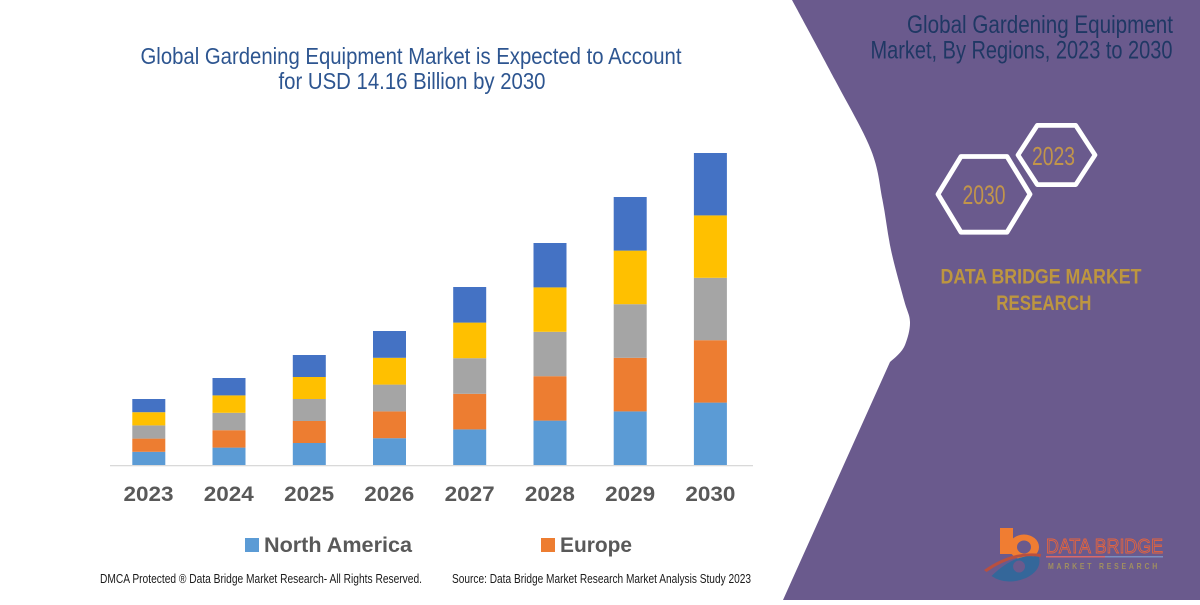  What do you see at coordinates (412, 81) in the screenshot?
I see `svg-text: for USD 14.16 Billion by 2030` at bounding box center [412, 81].